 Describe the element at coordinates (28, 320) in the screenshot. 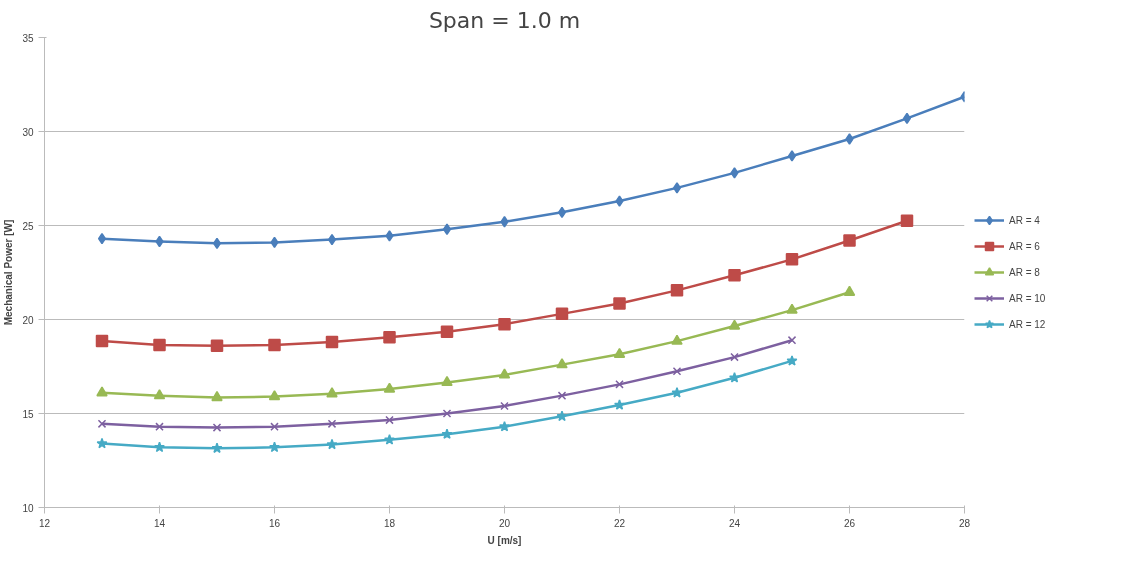

I see `y-tick-label: 20` at that location.